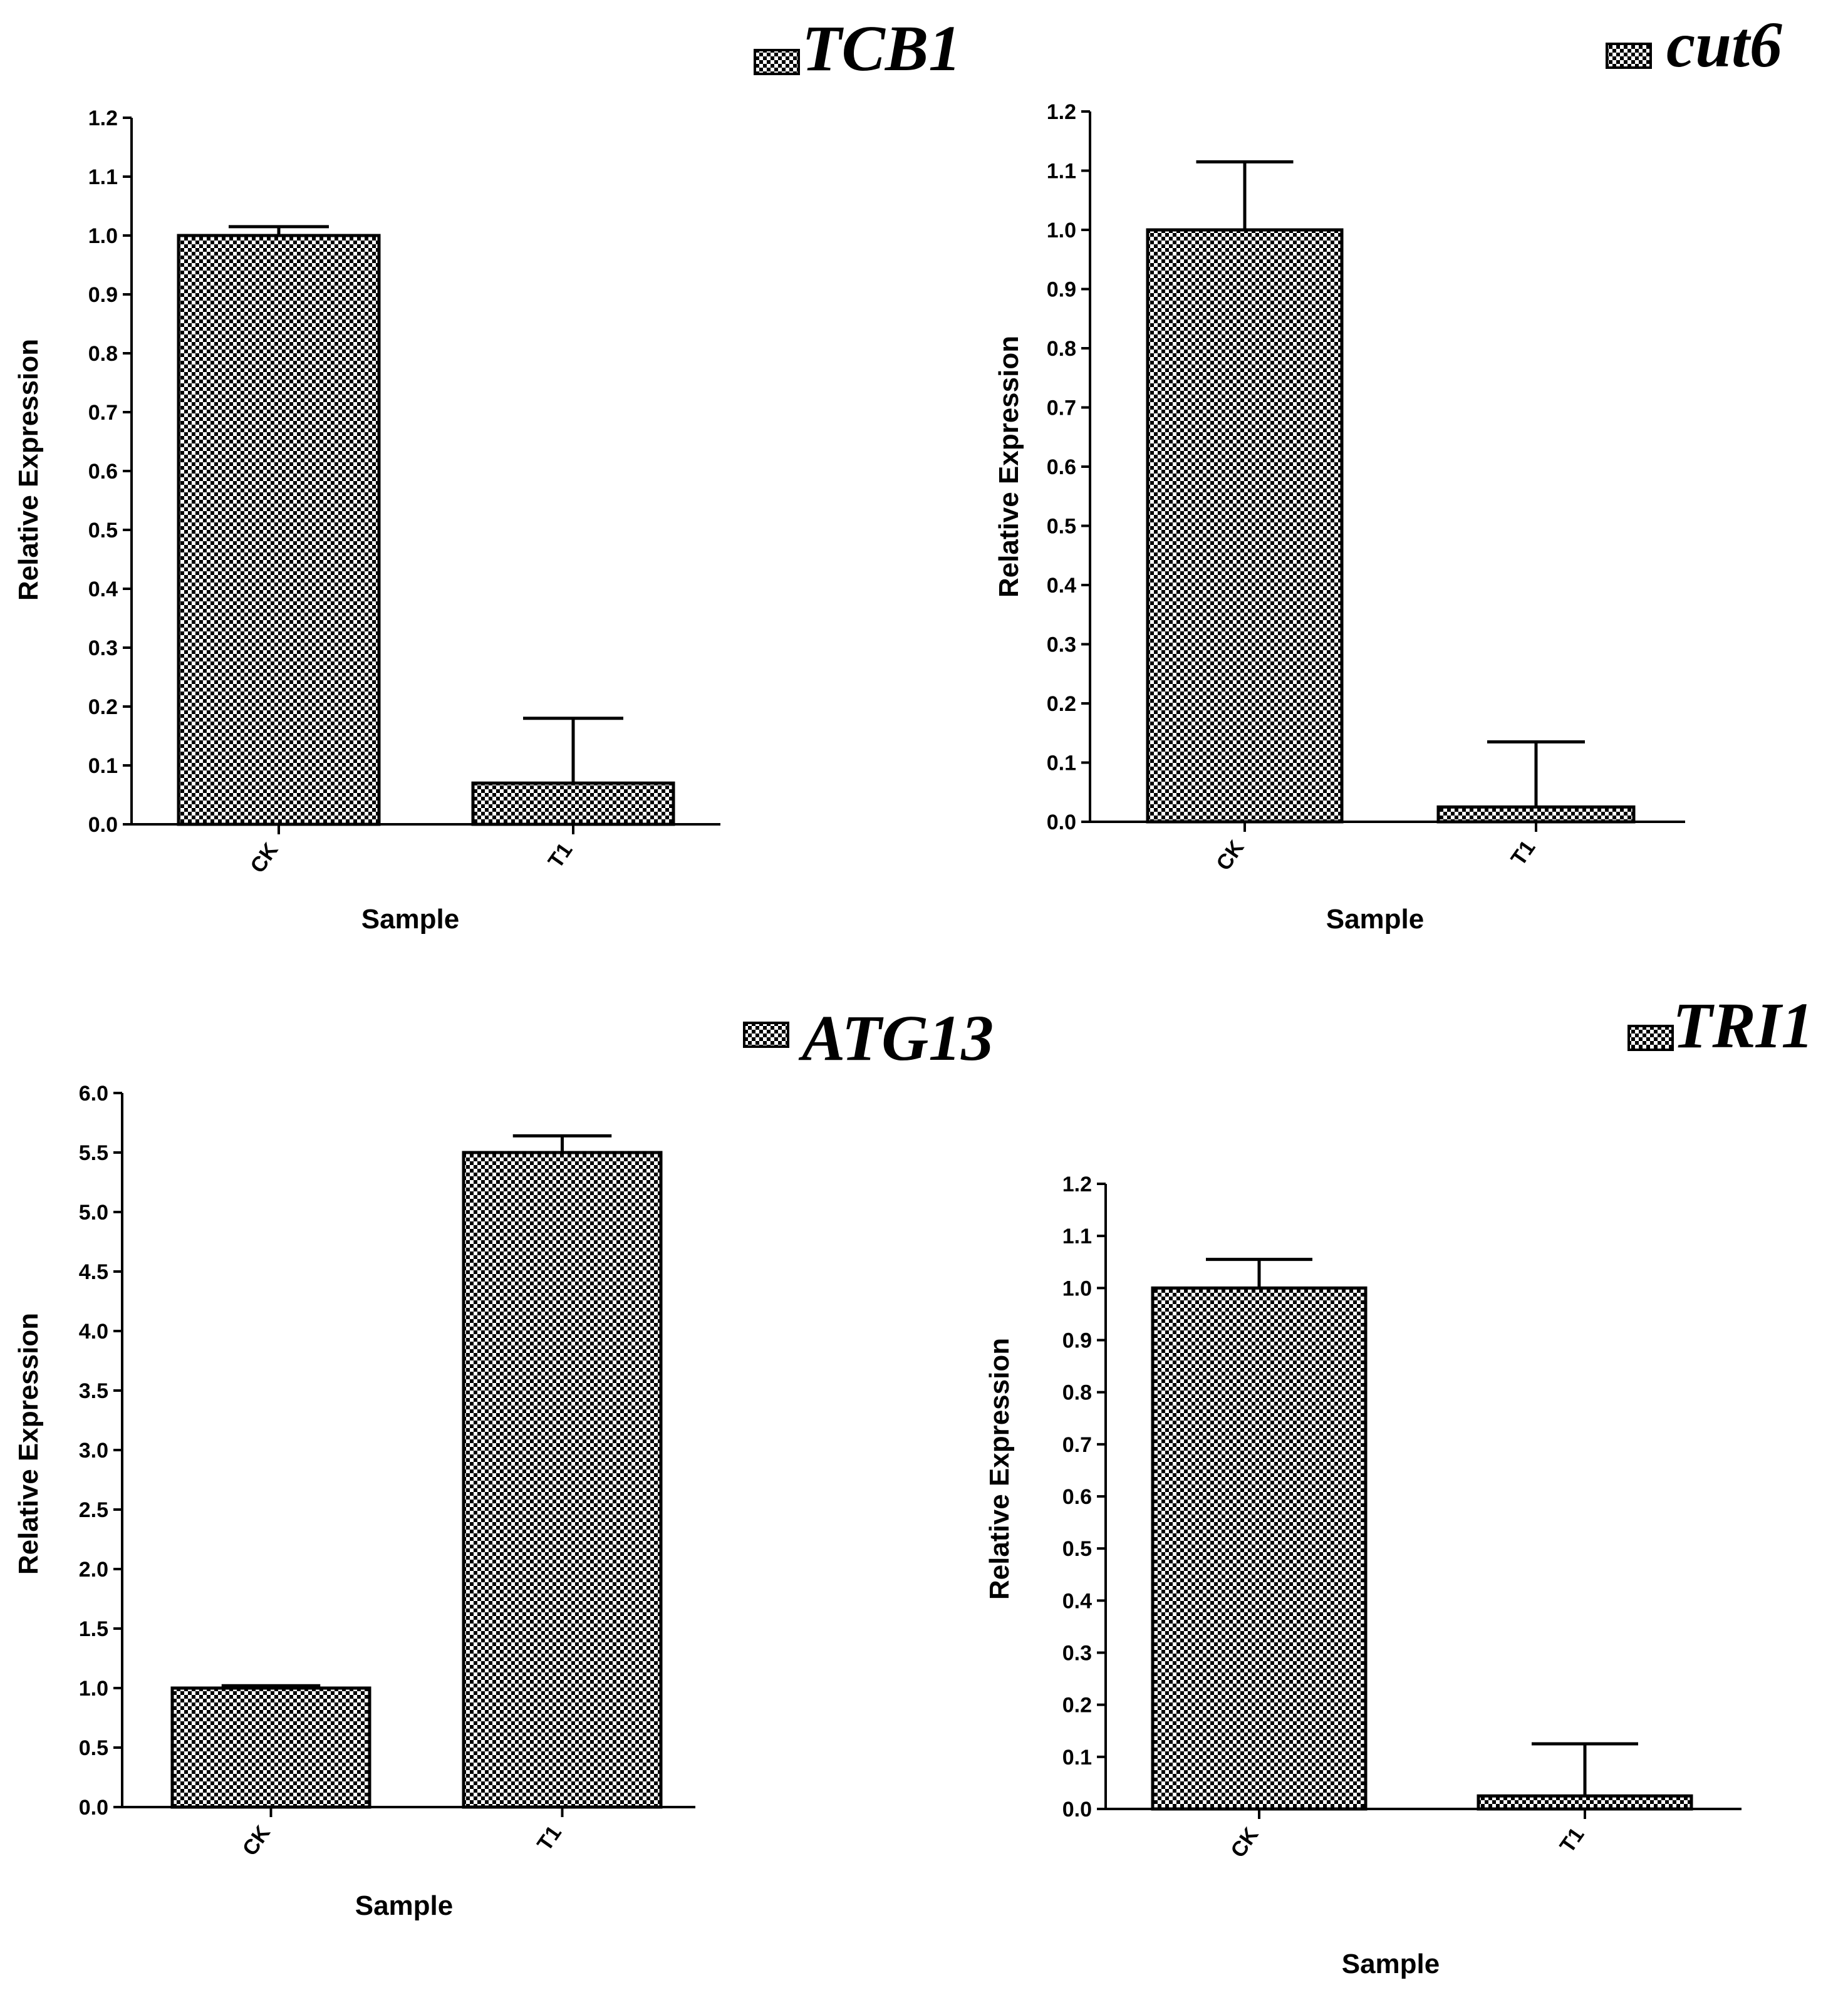  Describe the element at coordinates (93, 1510) in the screenshot. I see `y-tick-label: 2.5` at that location.